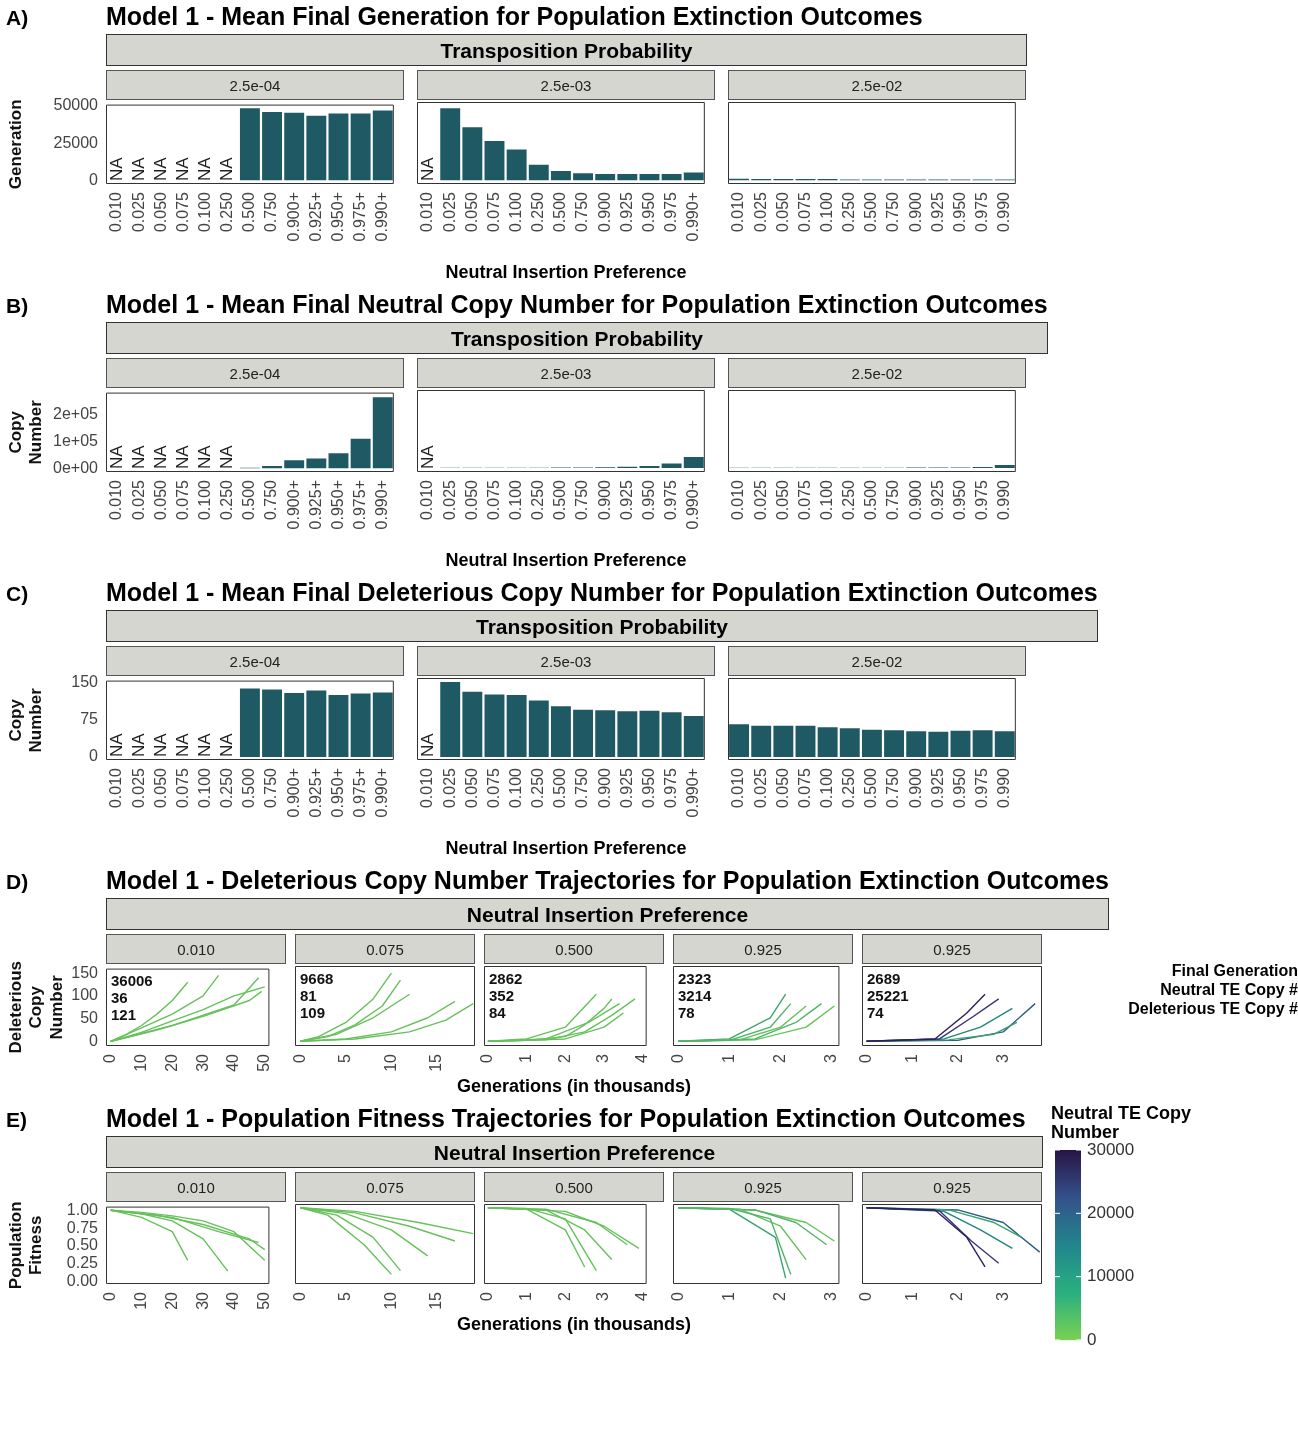 The image size is (1298, 1450). Describe the element at coordinates (140, 1062) in the screenshot. I see `x-tick-label: 10` at that location.